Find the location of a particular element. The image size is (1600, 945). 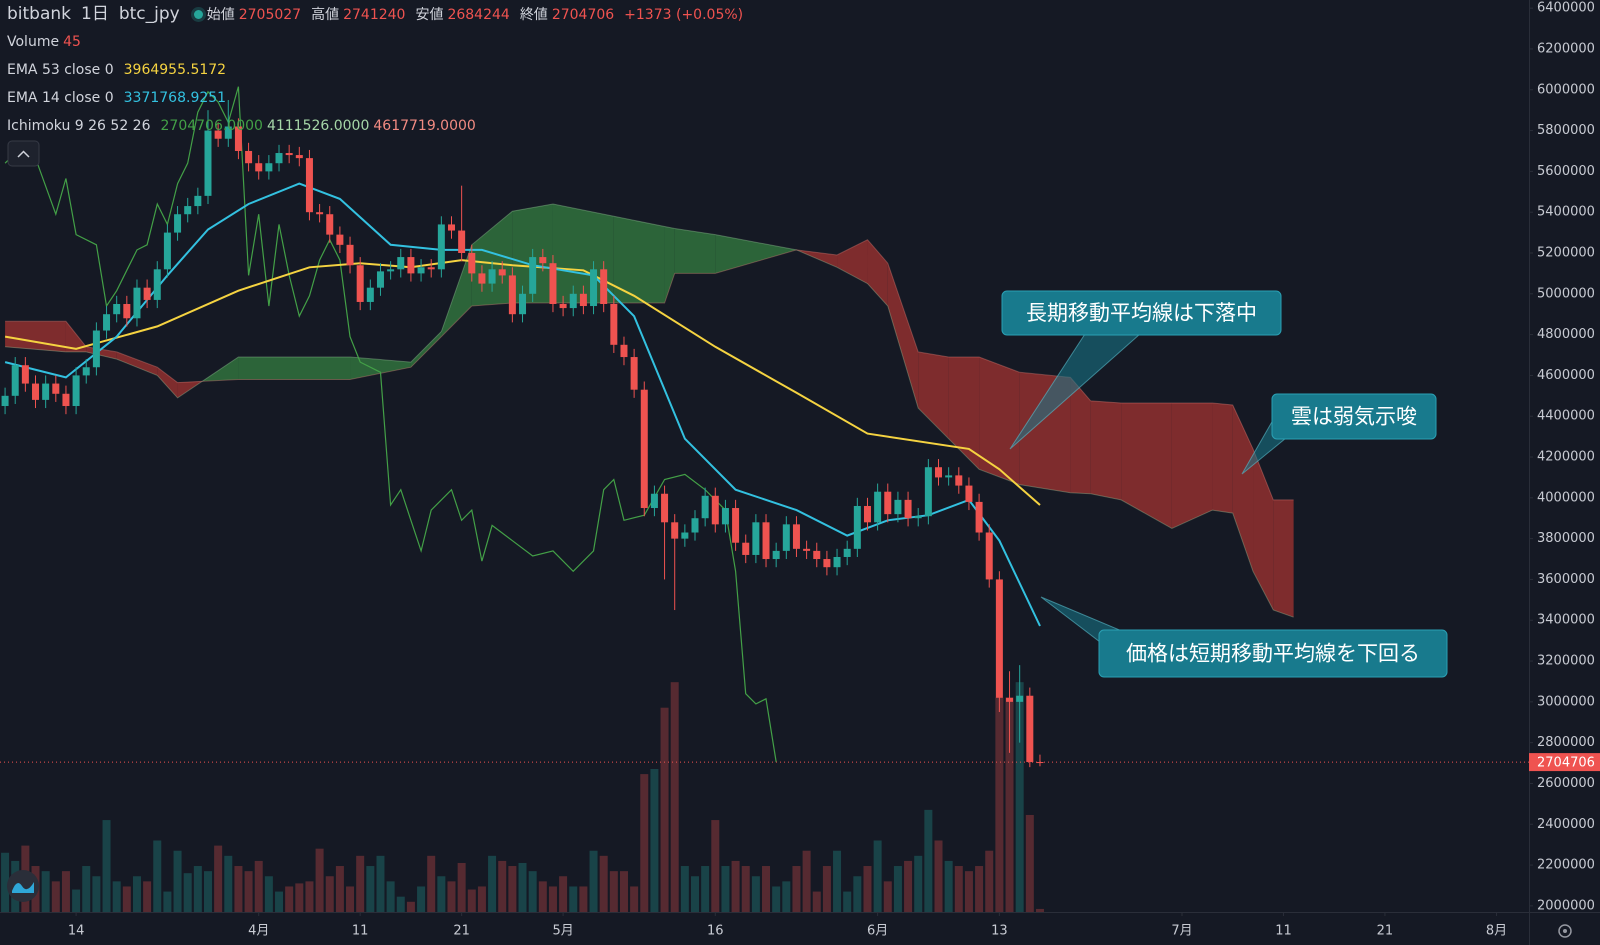

y-tick-label: 4600000 is located at coordinates (1566, 375).